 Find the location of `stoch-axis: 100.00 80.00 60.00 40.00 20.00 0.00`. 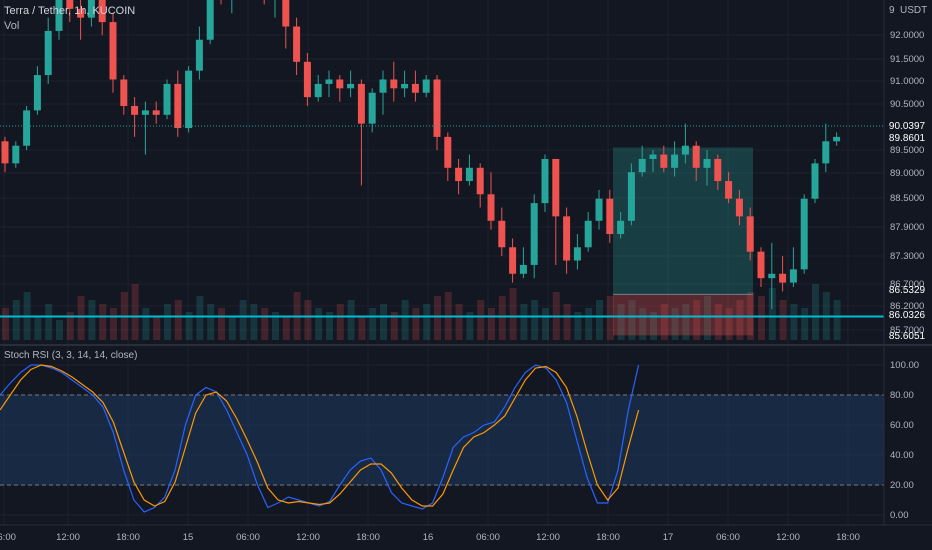

stoch-axis: 100.00 80.00 60.00 40.00 20.00 0.00 is located at coordinates (904, 440).